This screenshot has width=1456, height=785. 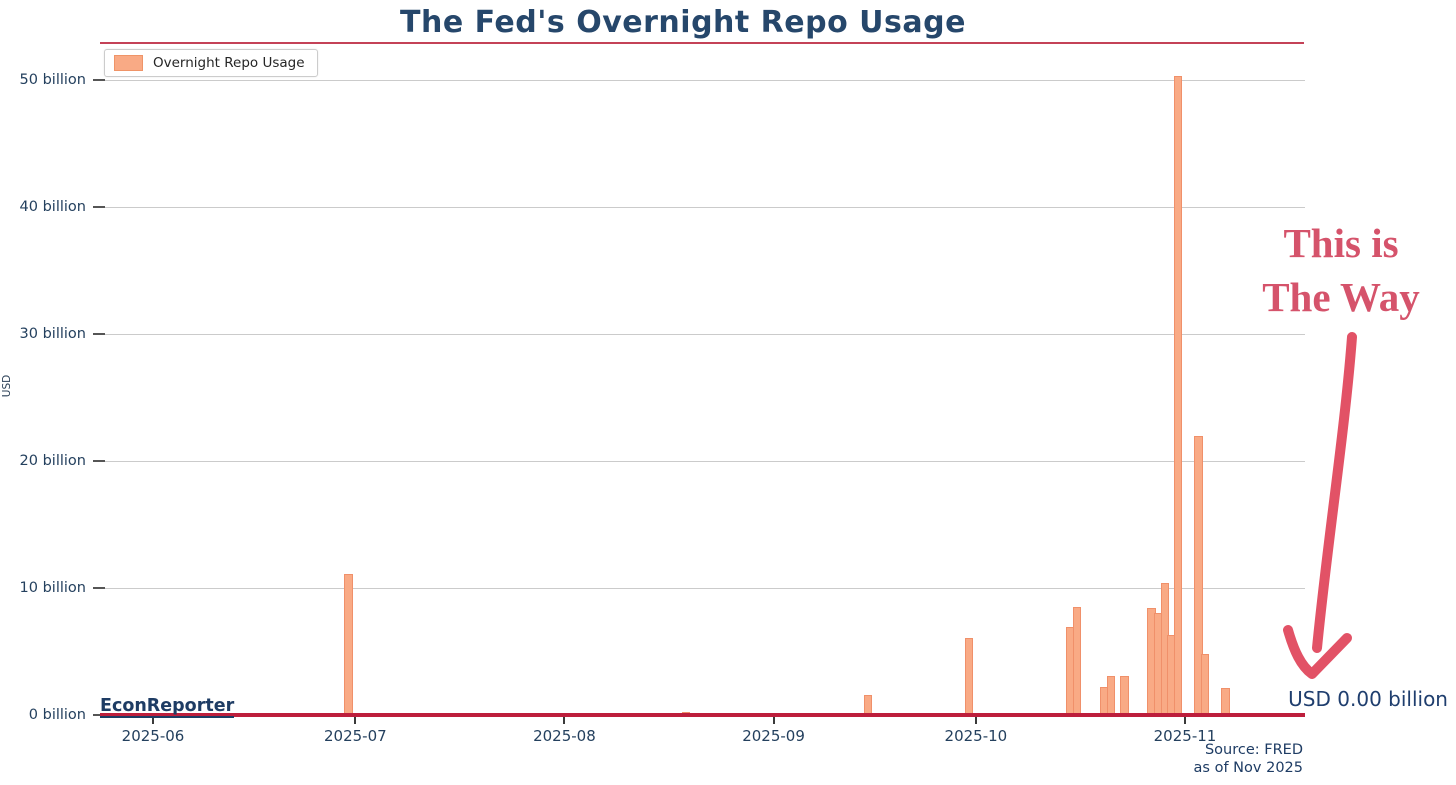 I want to click on y-tick-label: 0 billion, so click(x=57, y=715).